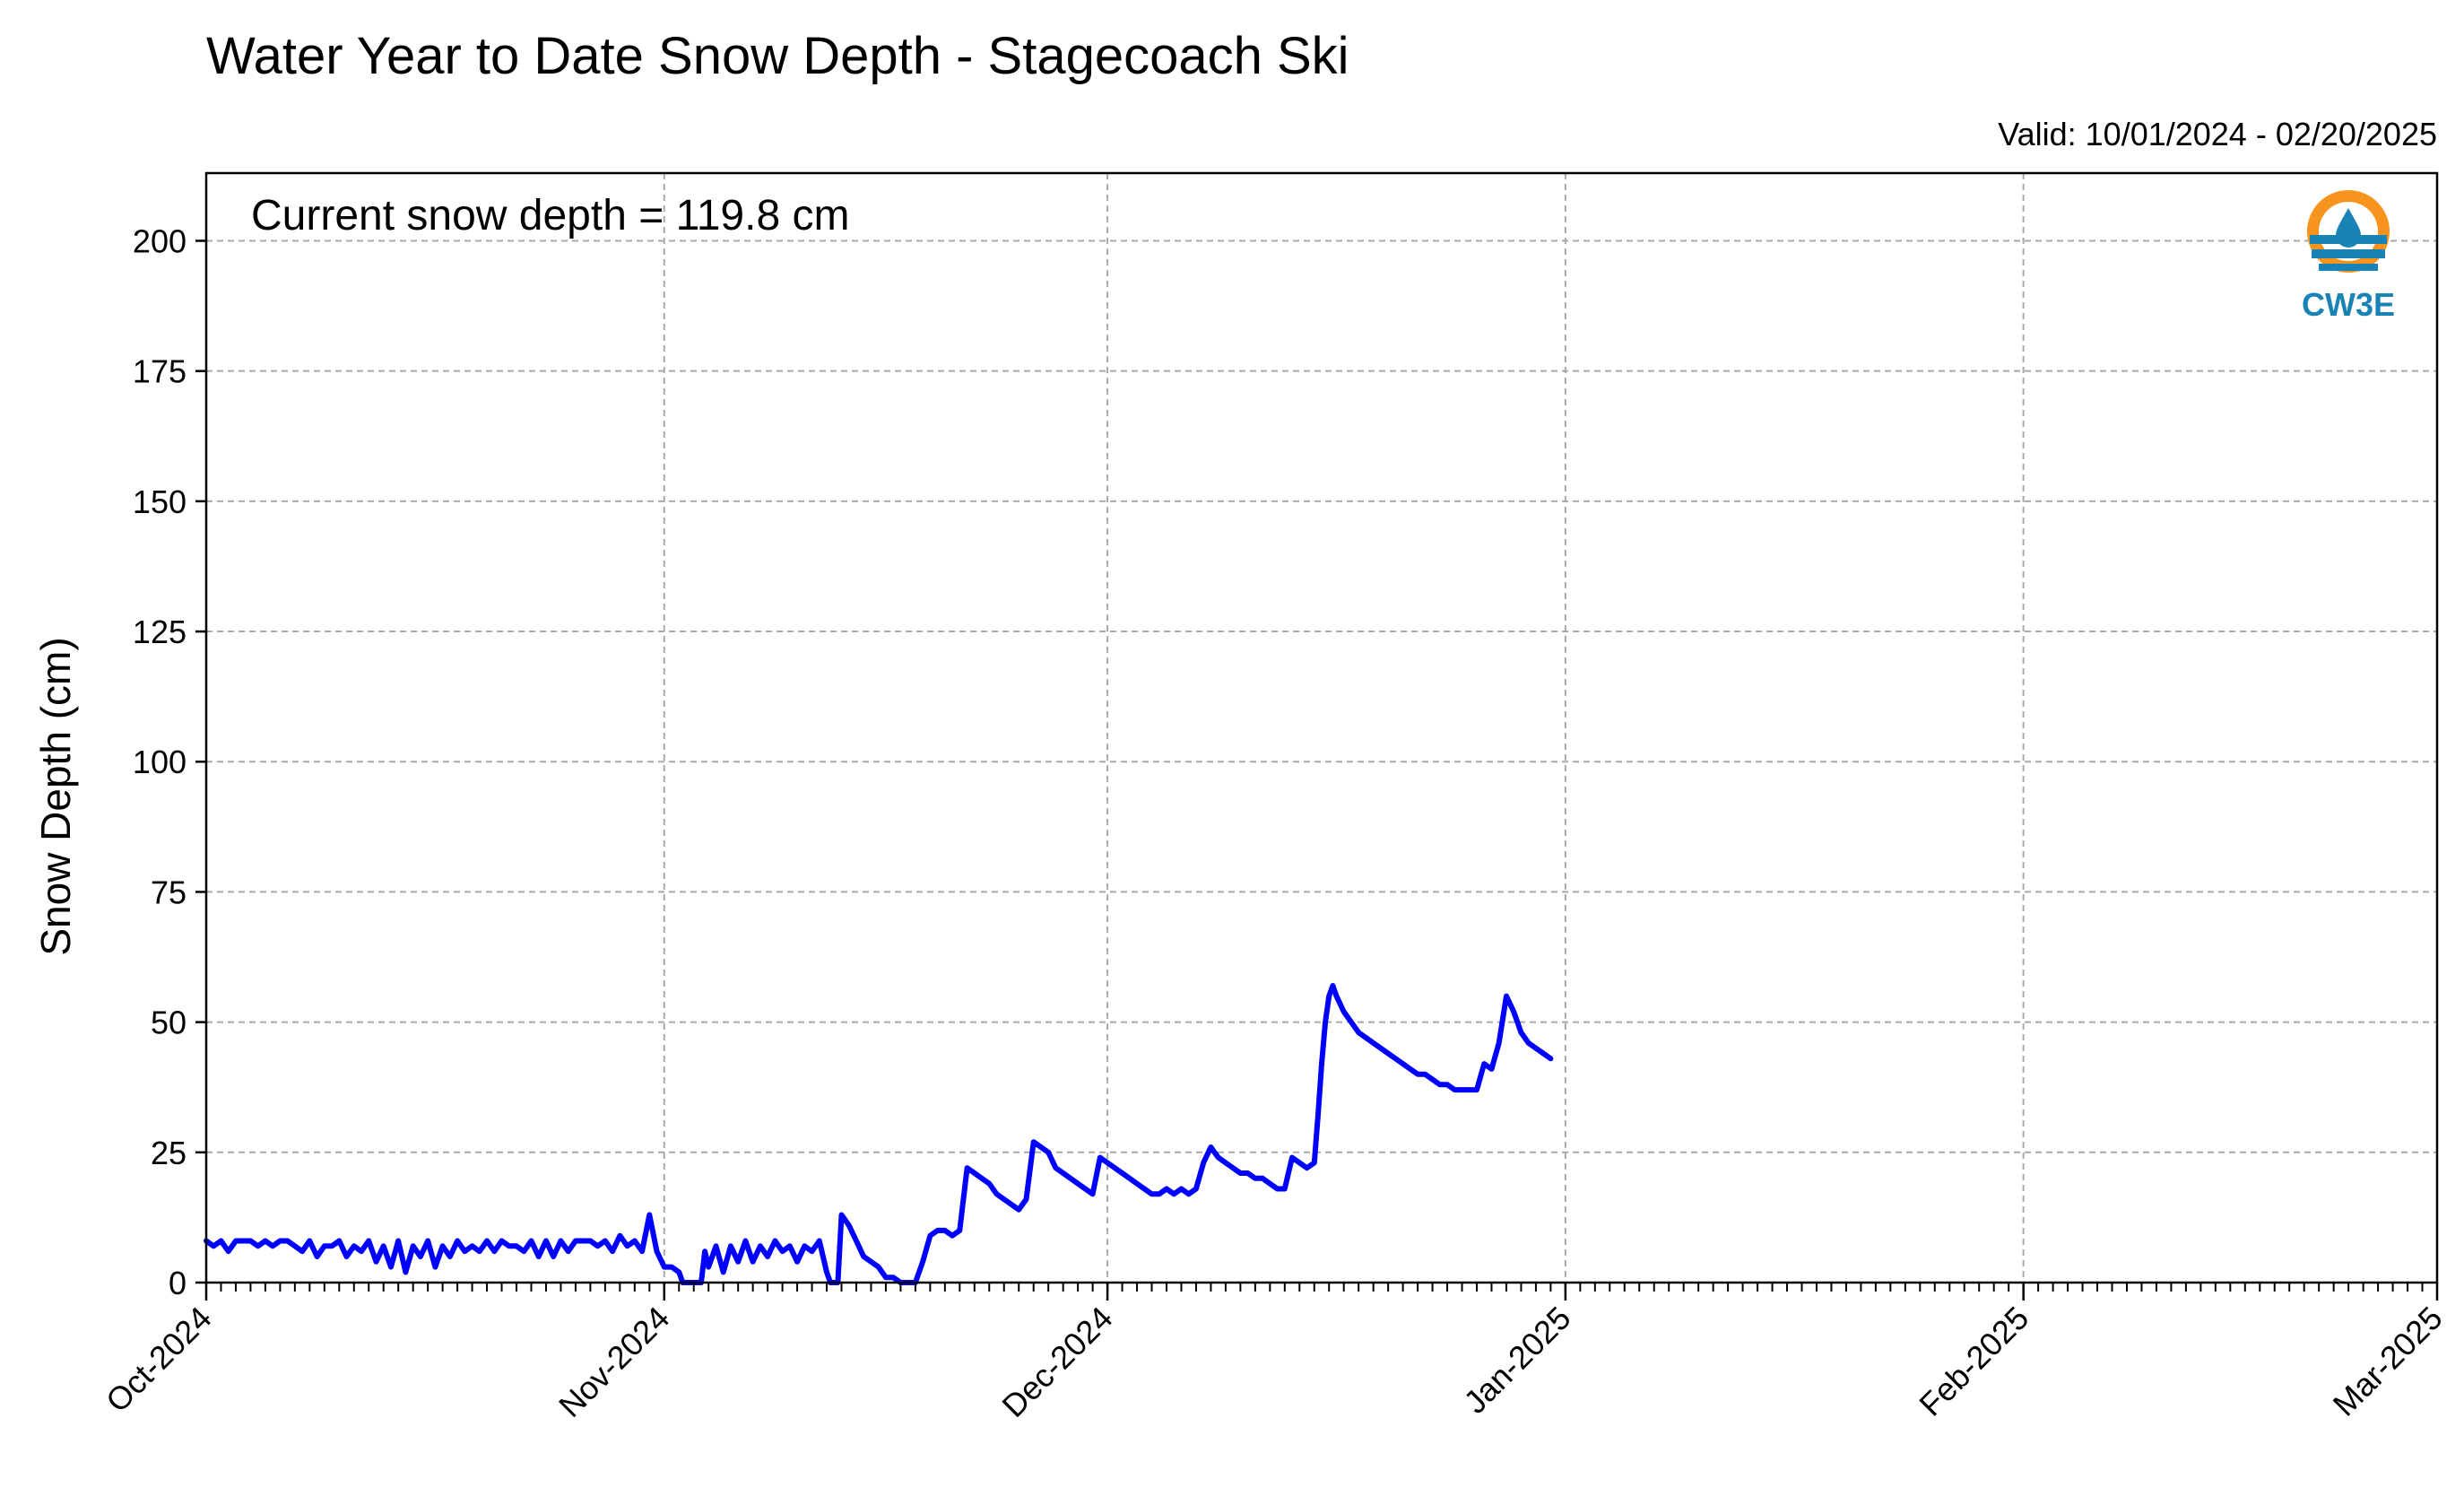 This screenshot has height=1505, width=2464. Describe the element at coordinates (2348, 305) in the screenshot. I see `logo-text: CW3E` at that location.